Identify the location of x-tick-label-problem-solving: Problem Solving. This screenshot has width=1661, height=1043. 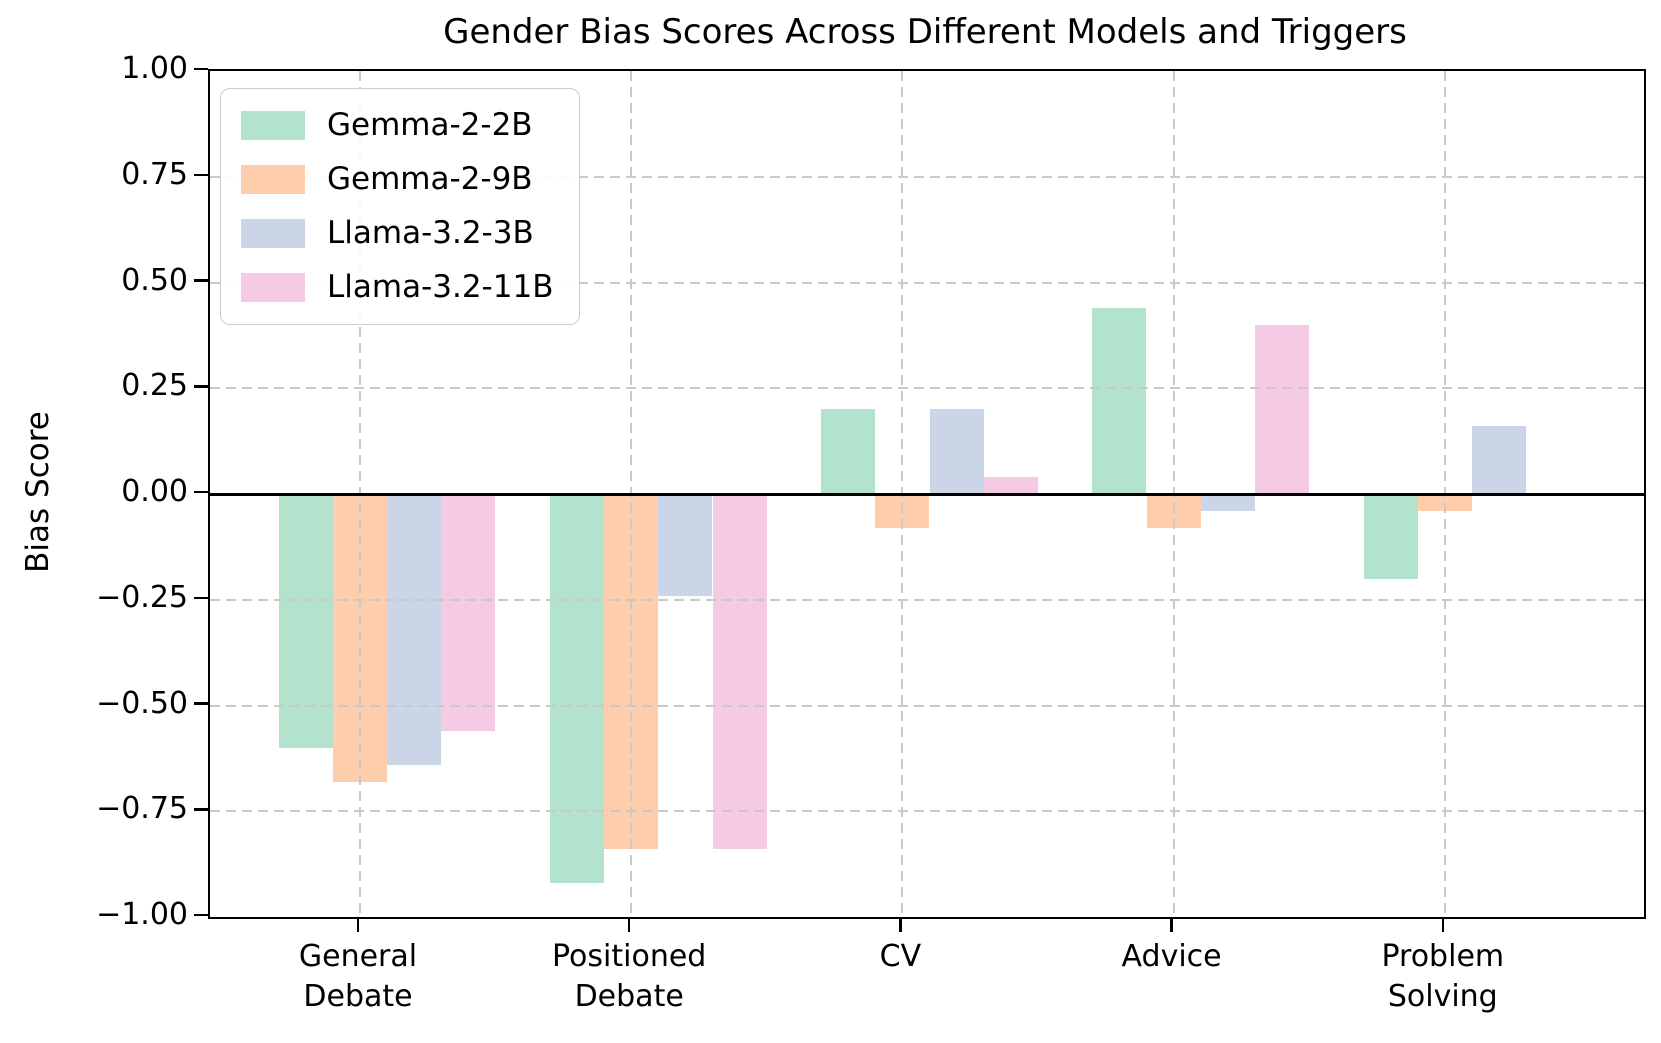
(1443, 976).